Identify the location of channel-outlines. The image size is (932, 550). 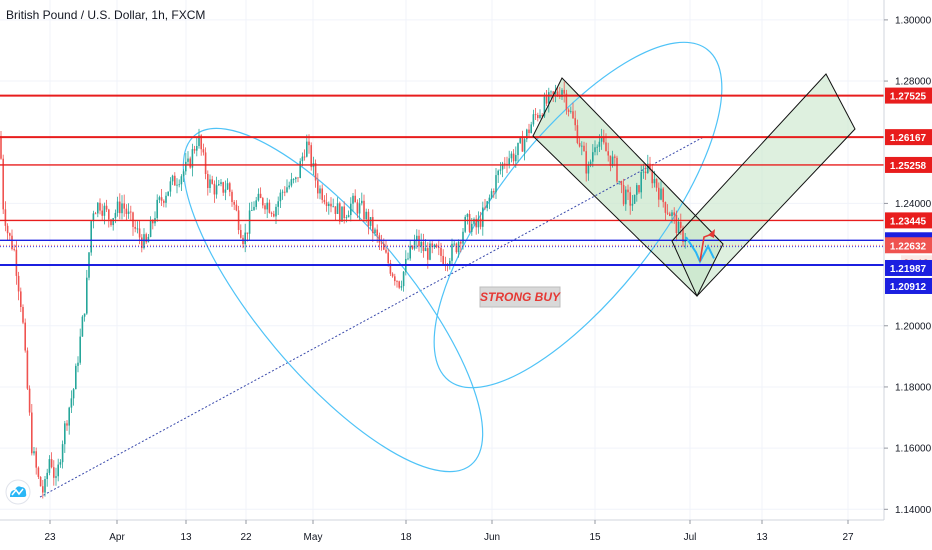
(694, 185).